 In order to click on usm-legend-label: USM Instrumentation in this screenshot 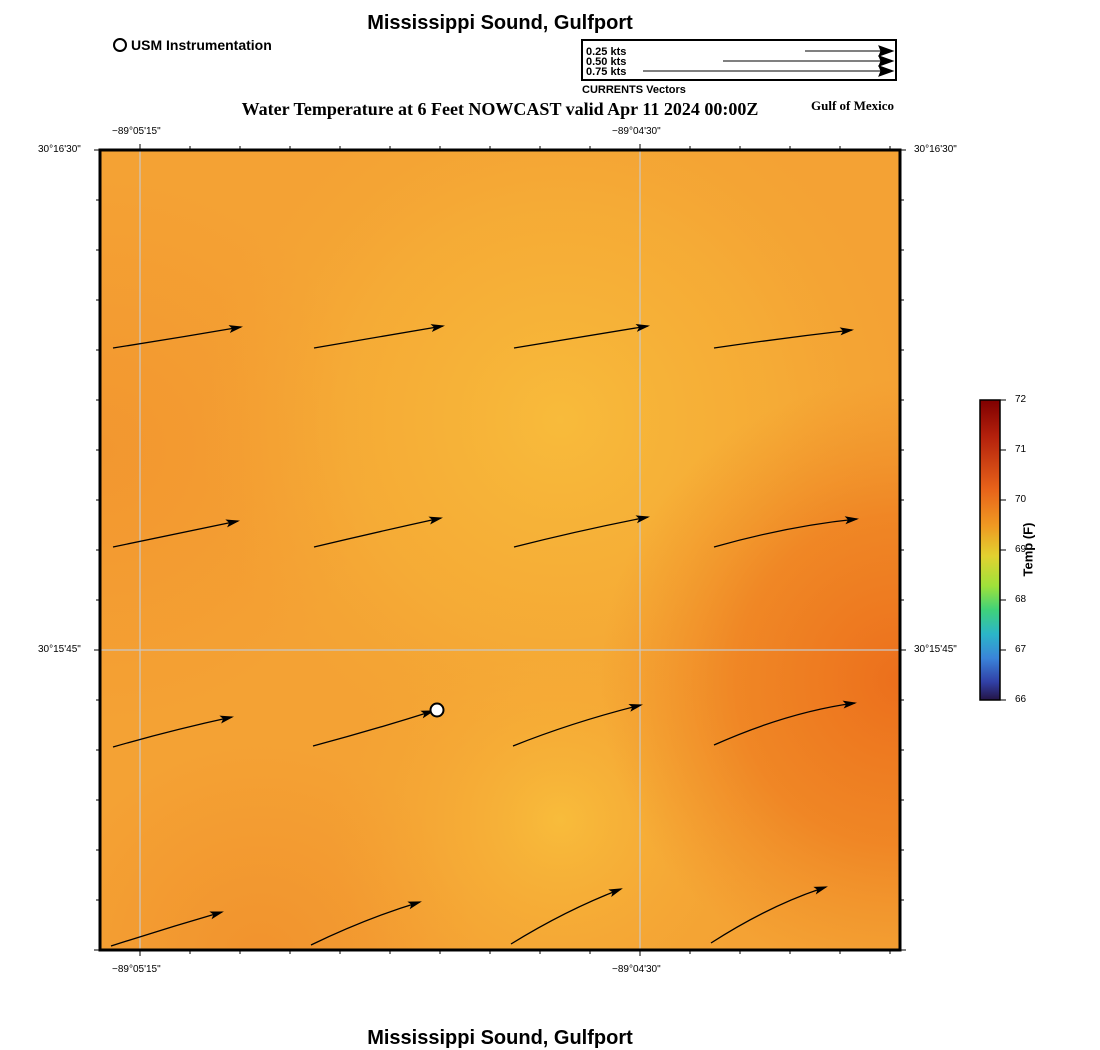, I will do `click(201, 45)`.